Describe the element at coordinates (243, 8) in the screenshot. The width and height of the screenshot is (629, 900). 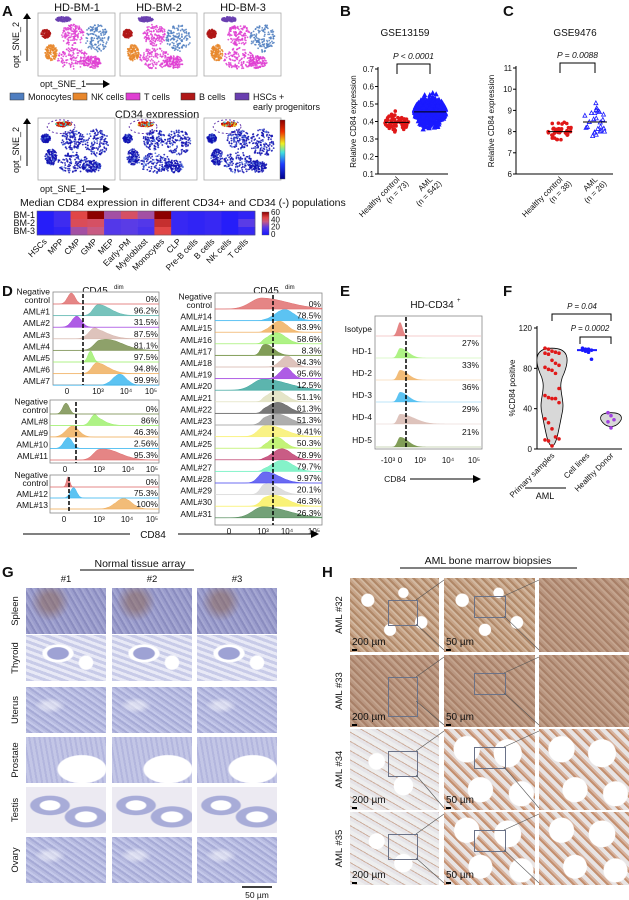
I see `sample-title: HD-BM-3` at that location.